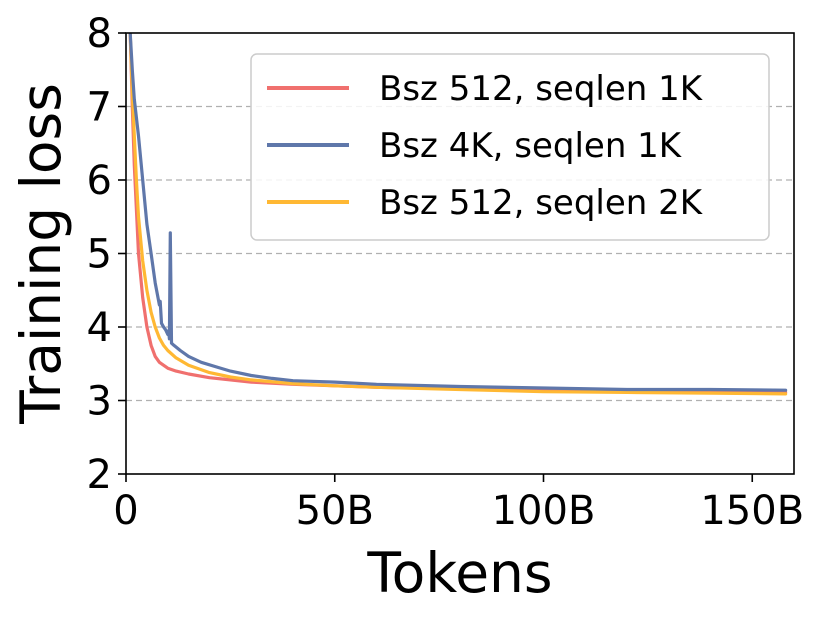 This screenshot has height=617, width=830. Describe the element at coordinates (99, 328) in the screenshot. I see `y-tick-label-2: 4` at that location.